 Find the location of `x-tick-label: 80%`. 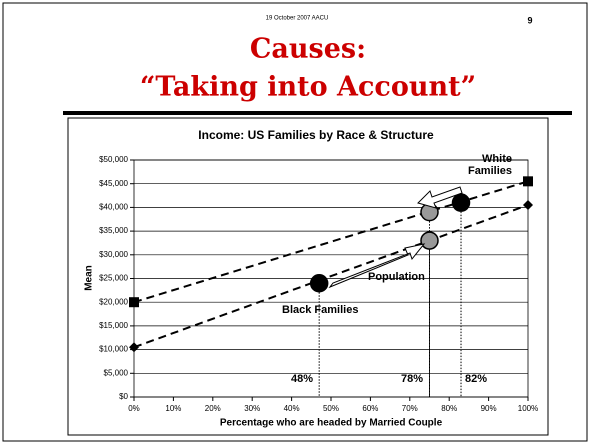

x-tick-label: 80% is located at coordinates (449, 408).